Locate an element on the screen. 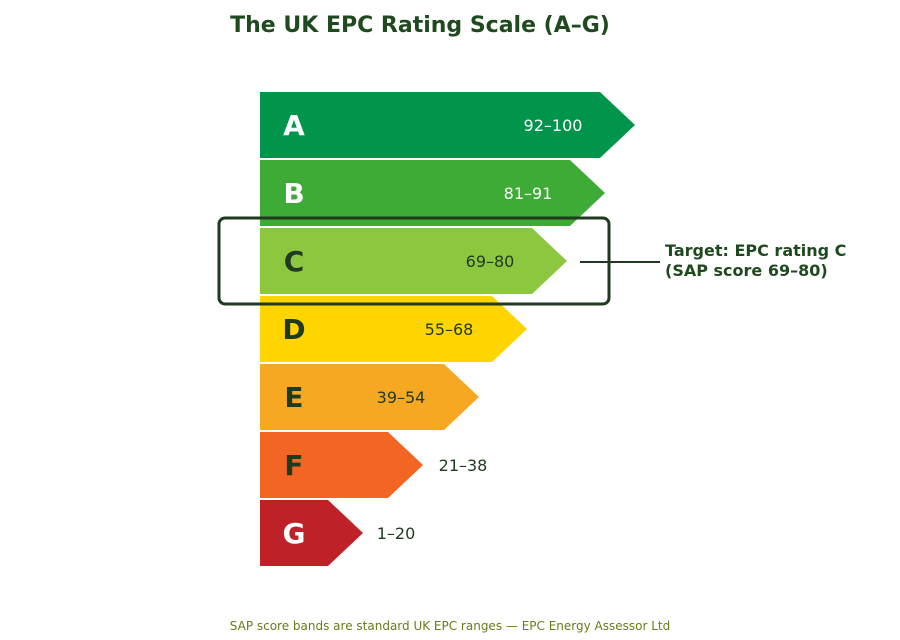 Image resolution: width=900 pixels, height=640 pixels. band-arrow-c is located at coordinates (413, 261).